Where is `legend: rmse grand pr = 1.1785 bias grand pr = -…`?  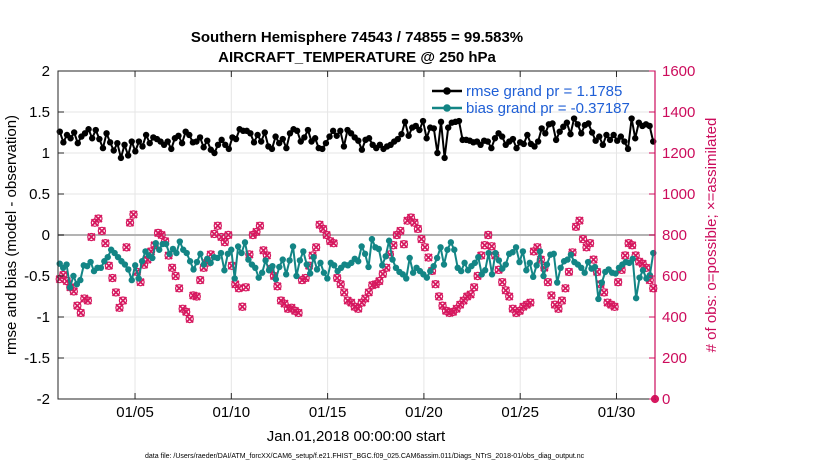 legend: rmse grand pr = 1.1785 bias grand pr = -… is located at coordinates (531, 100).